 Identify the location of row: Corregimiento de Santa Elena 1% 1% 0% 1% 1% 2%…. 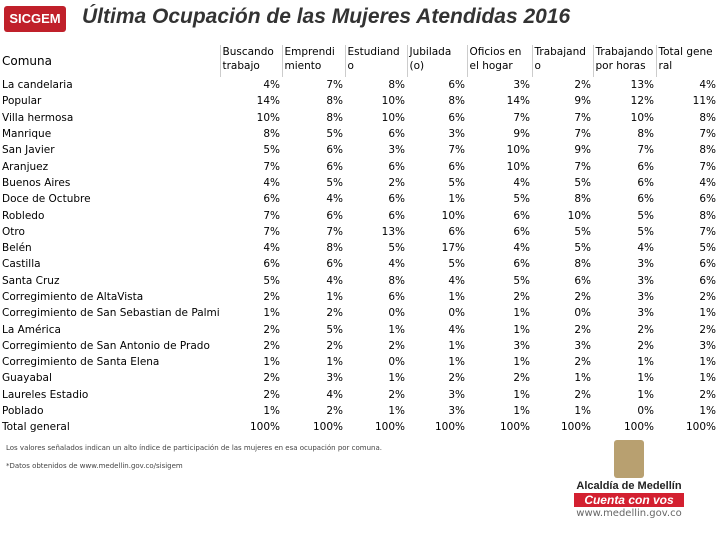
(359, 362).